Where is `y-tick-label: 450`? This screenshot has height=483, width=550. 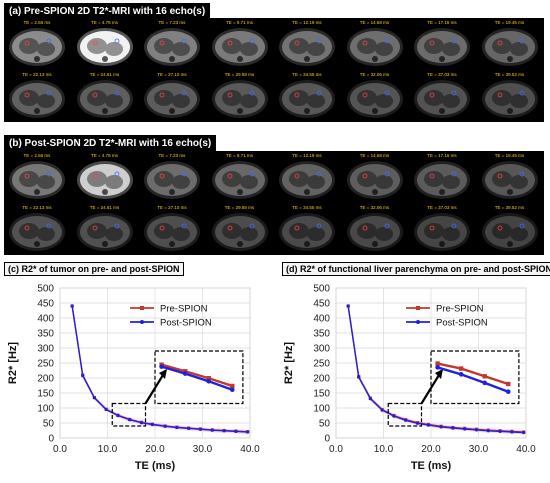 y-tick-label: 450 is located at coordinates (321, 304).